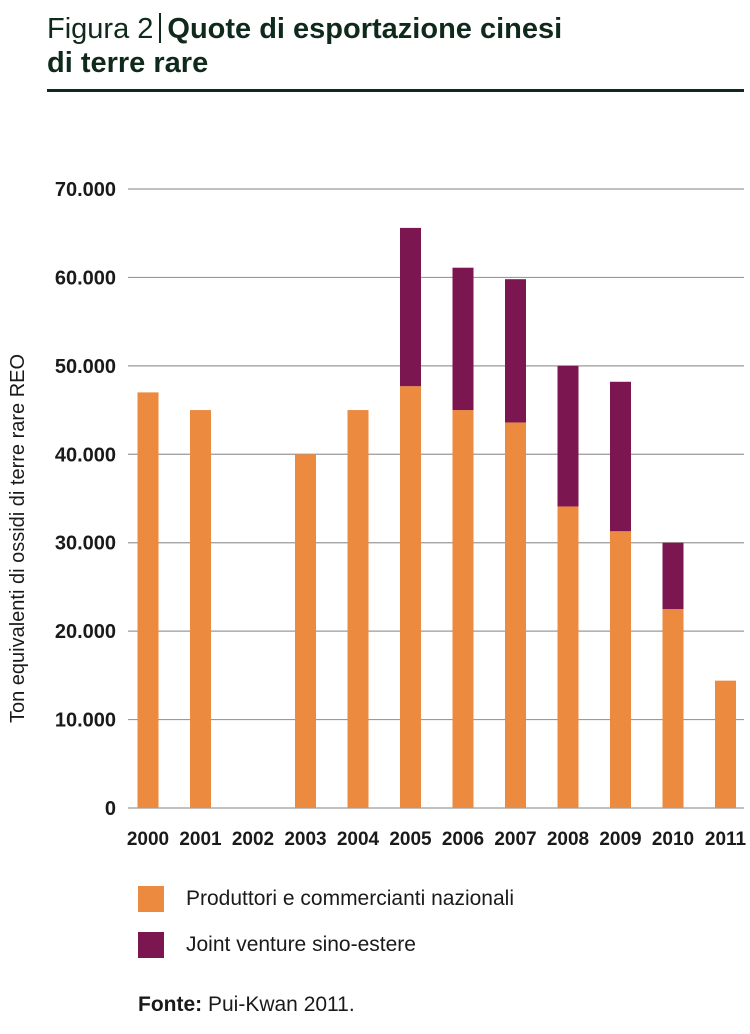 The image size is (750, 1034). What do you see at coordinates (410, 839) in the screenshot?
I see `x-tick-label: 2005` at bounding box center [410, 839].